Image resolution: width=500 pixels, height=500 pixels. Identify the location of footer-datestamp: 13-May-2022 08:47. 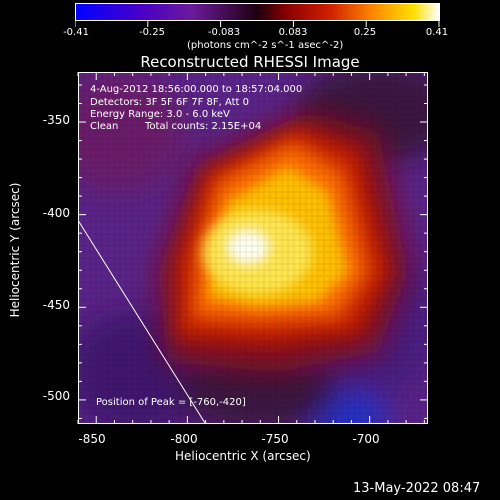
(417, 488).